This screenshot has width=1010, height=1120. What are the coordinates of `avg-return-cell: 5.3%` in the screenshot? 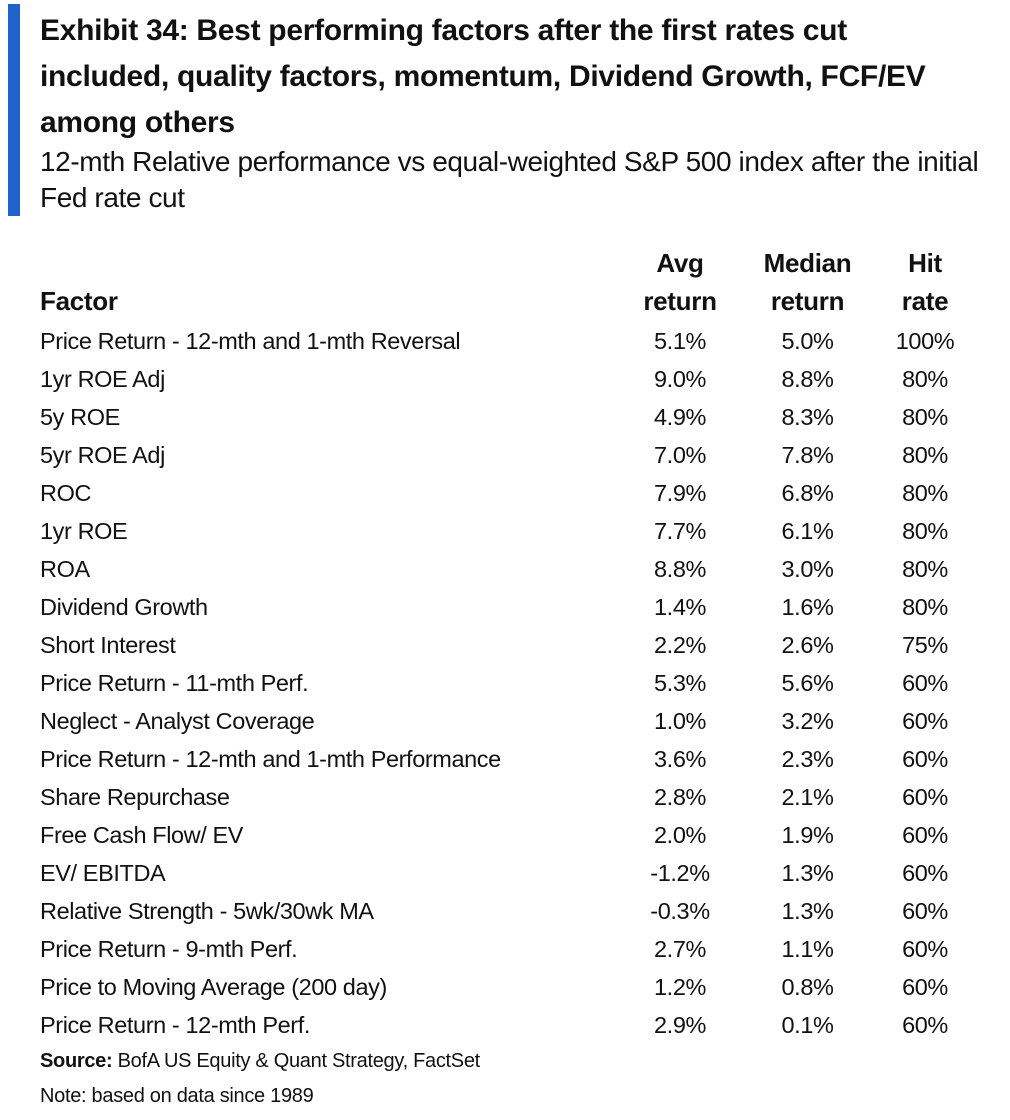 It's located at (680, 683).